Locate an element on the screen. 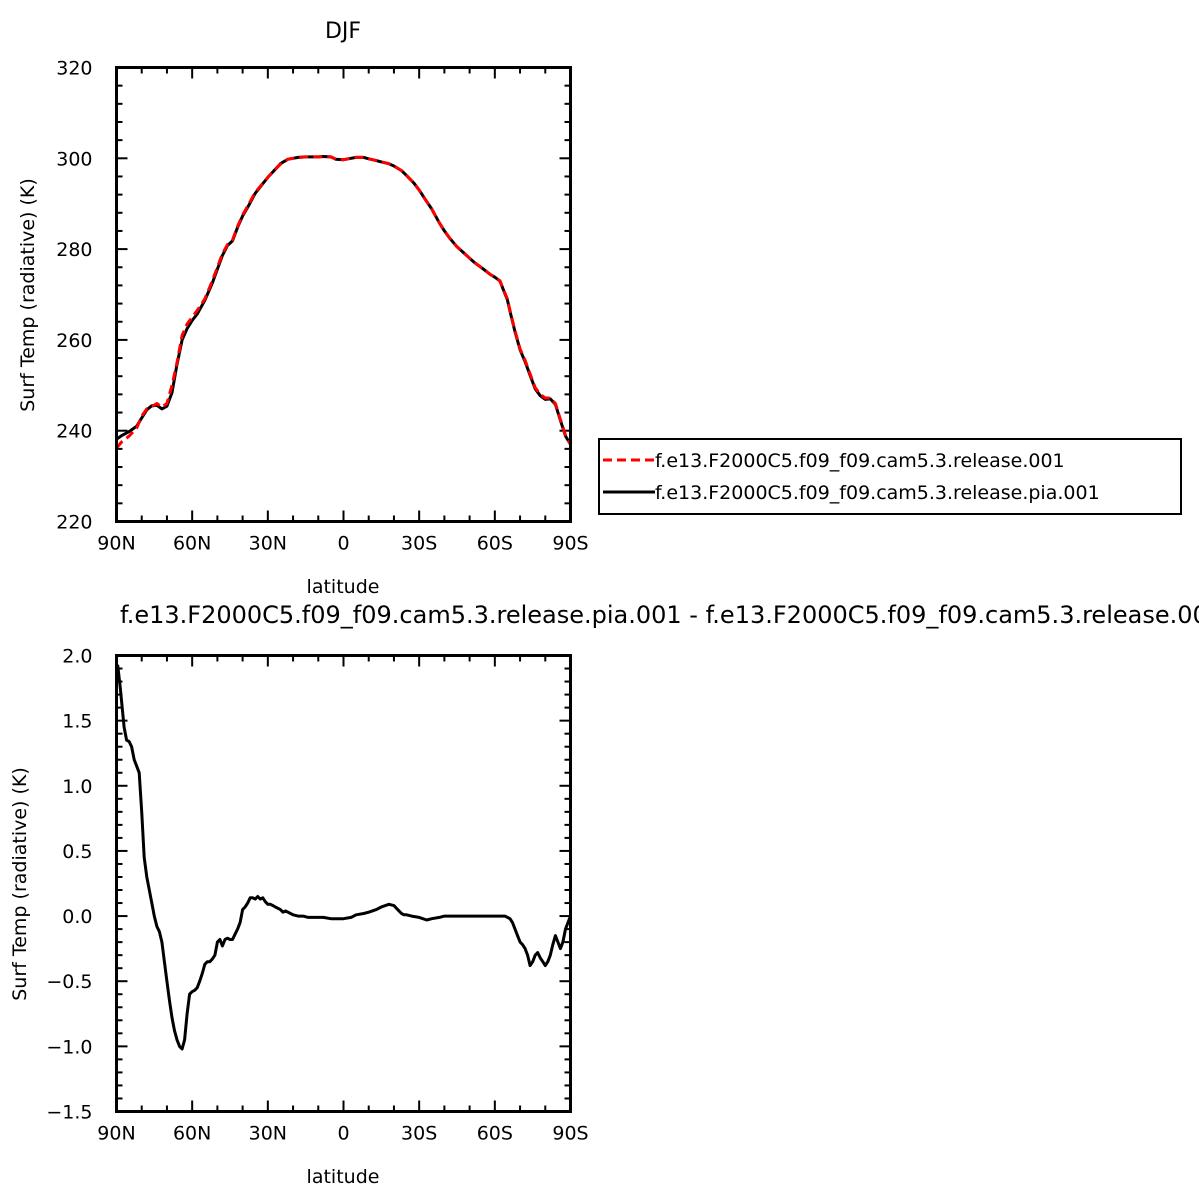  top-y-tick-label: 240 is located at coordinates (74, 432).